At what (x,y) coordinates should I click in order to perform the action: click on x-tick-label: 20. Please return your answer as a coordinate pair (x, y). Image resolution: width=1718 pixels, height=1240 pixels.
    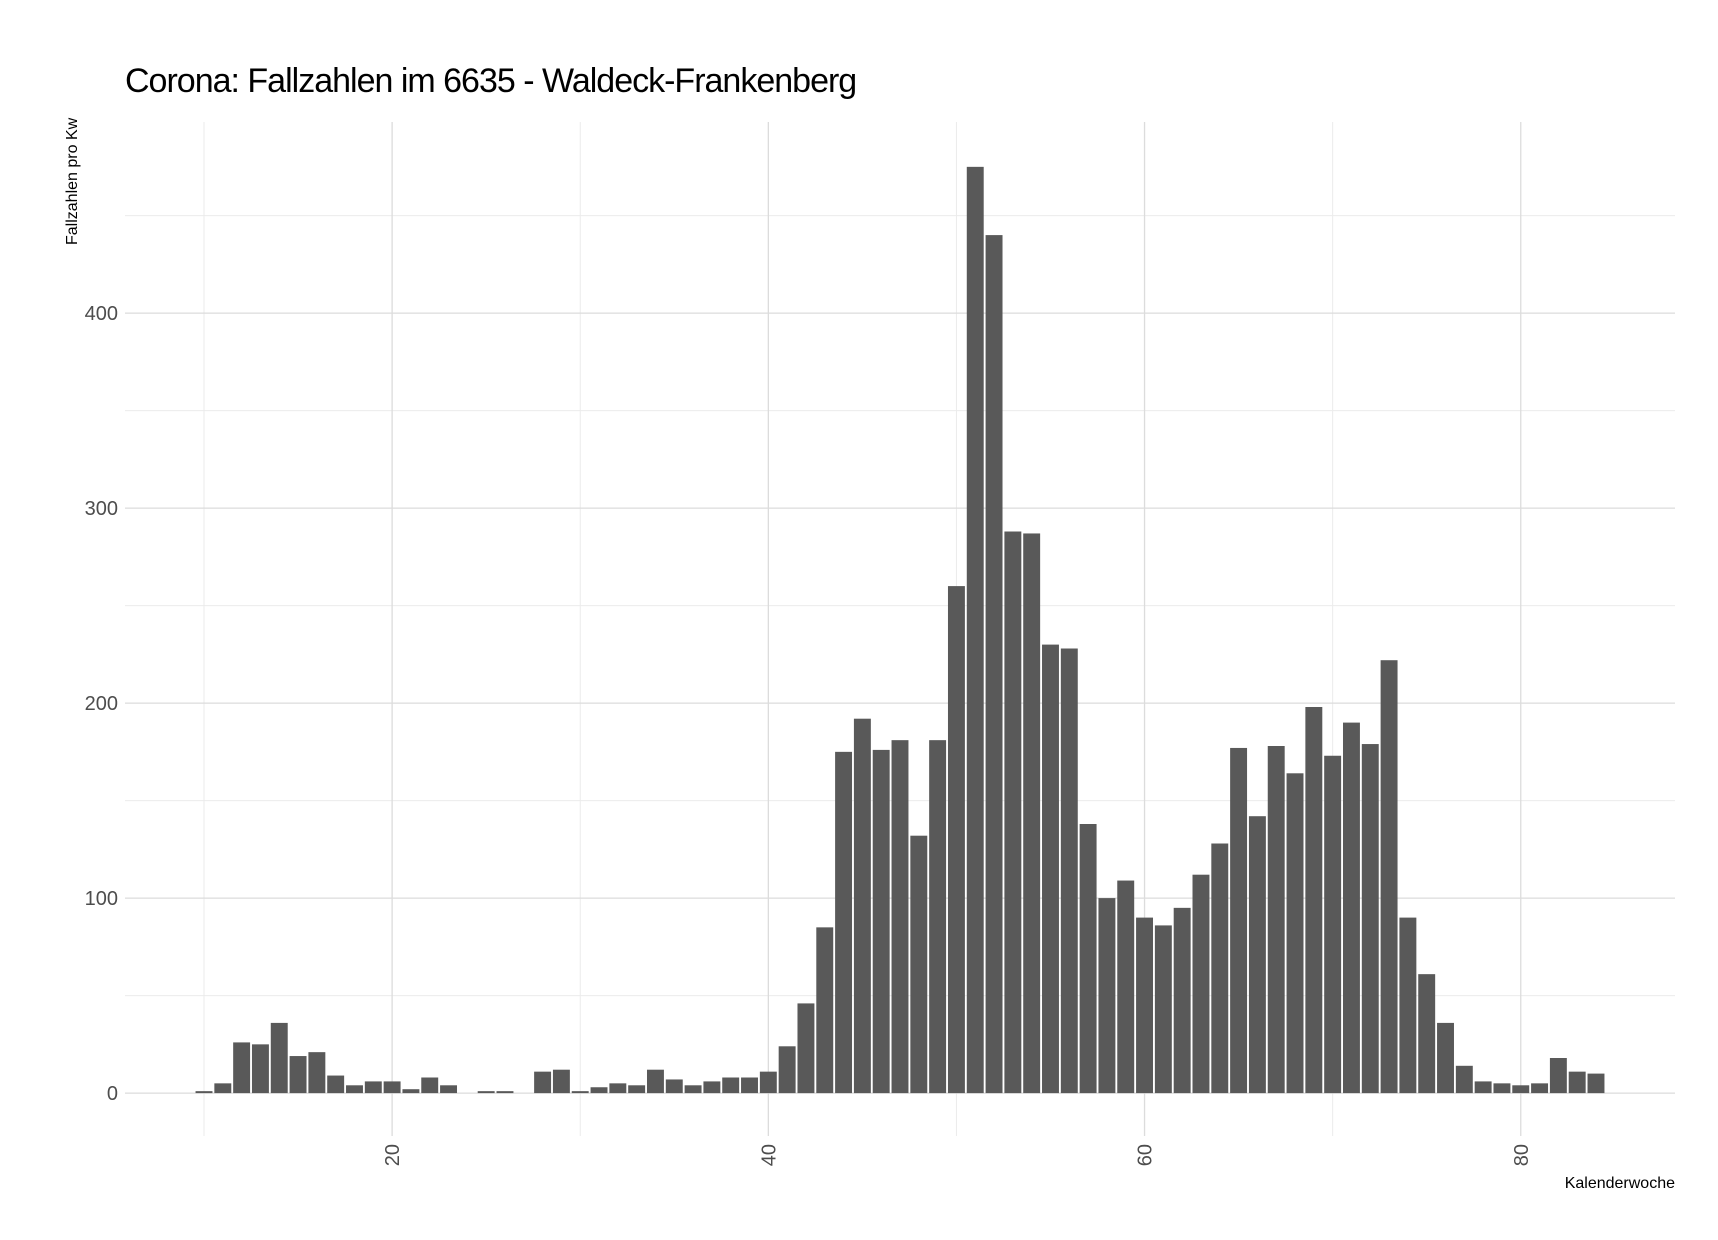
    Looking at the image, I should click on (393, 1155).